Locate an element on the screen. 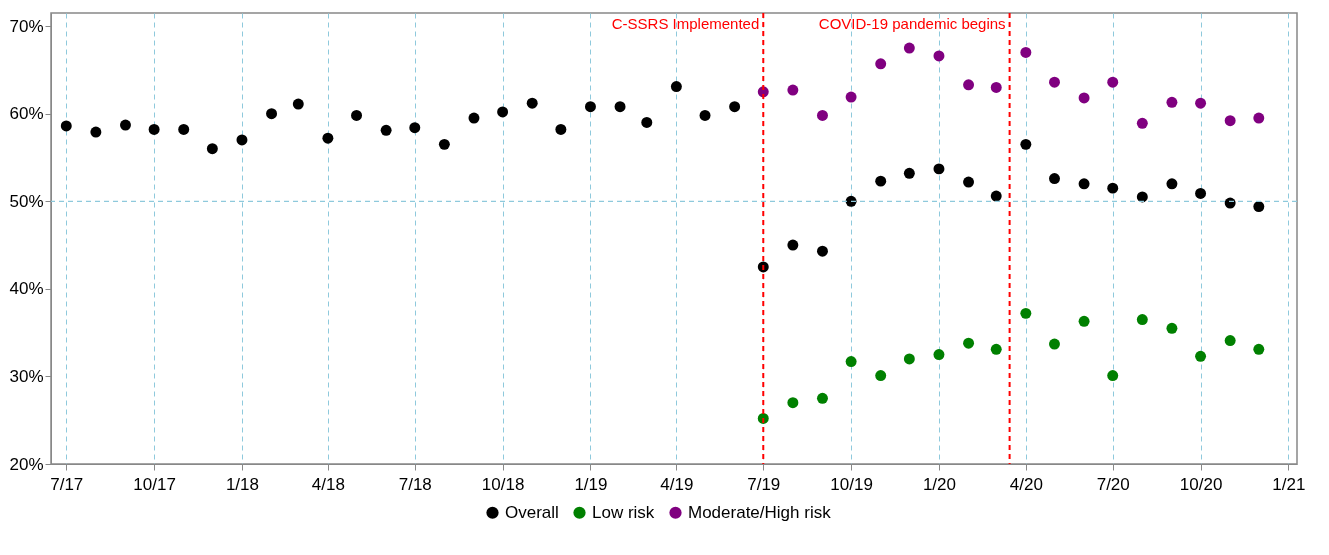 The width and height of the screenshot is (1329, 555). x-tick-label: 10/19 is located at coordinates (851, 484).